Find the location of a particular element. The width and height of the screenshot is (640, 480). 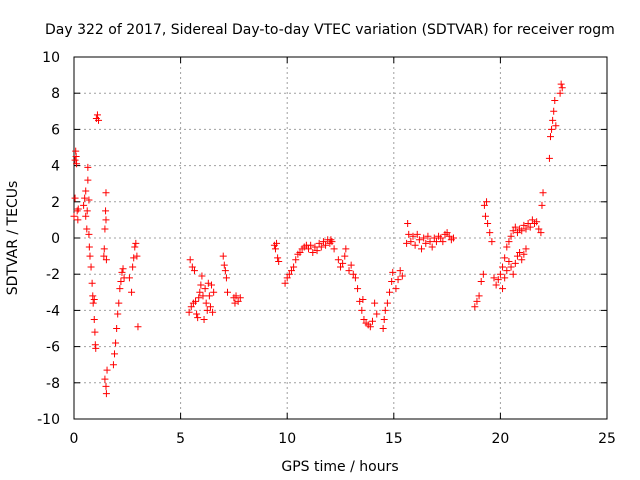

x-tick-label: 0 is located at coordinates (74, 439).